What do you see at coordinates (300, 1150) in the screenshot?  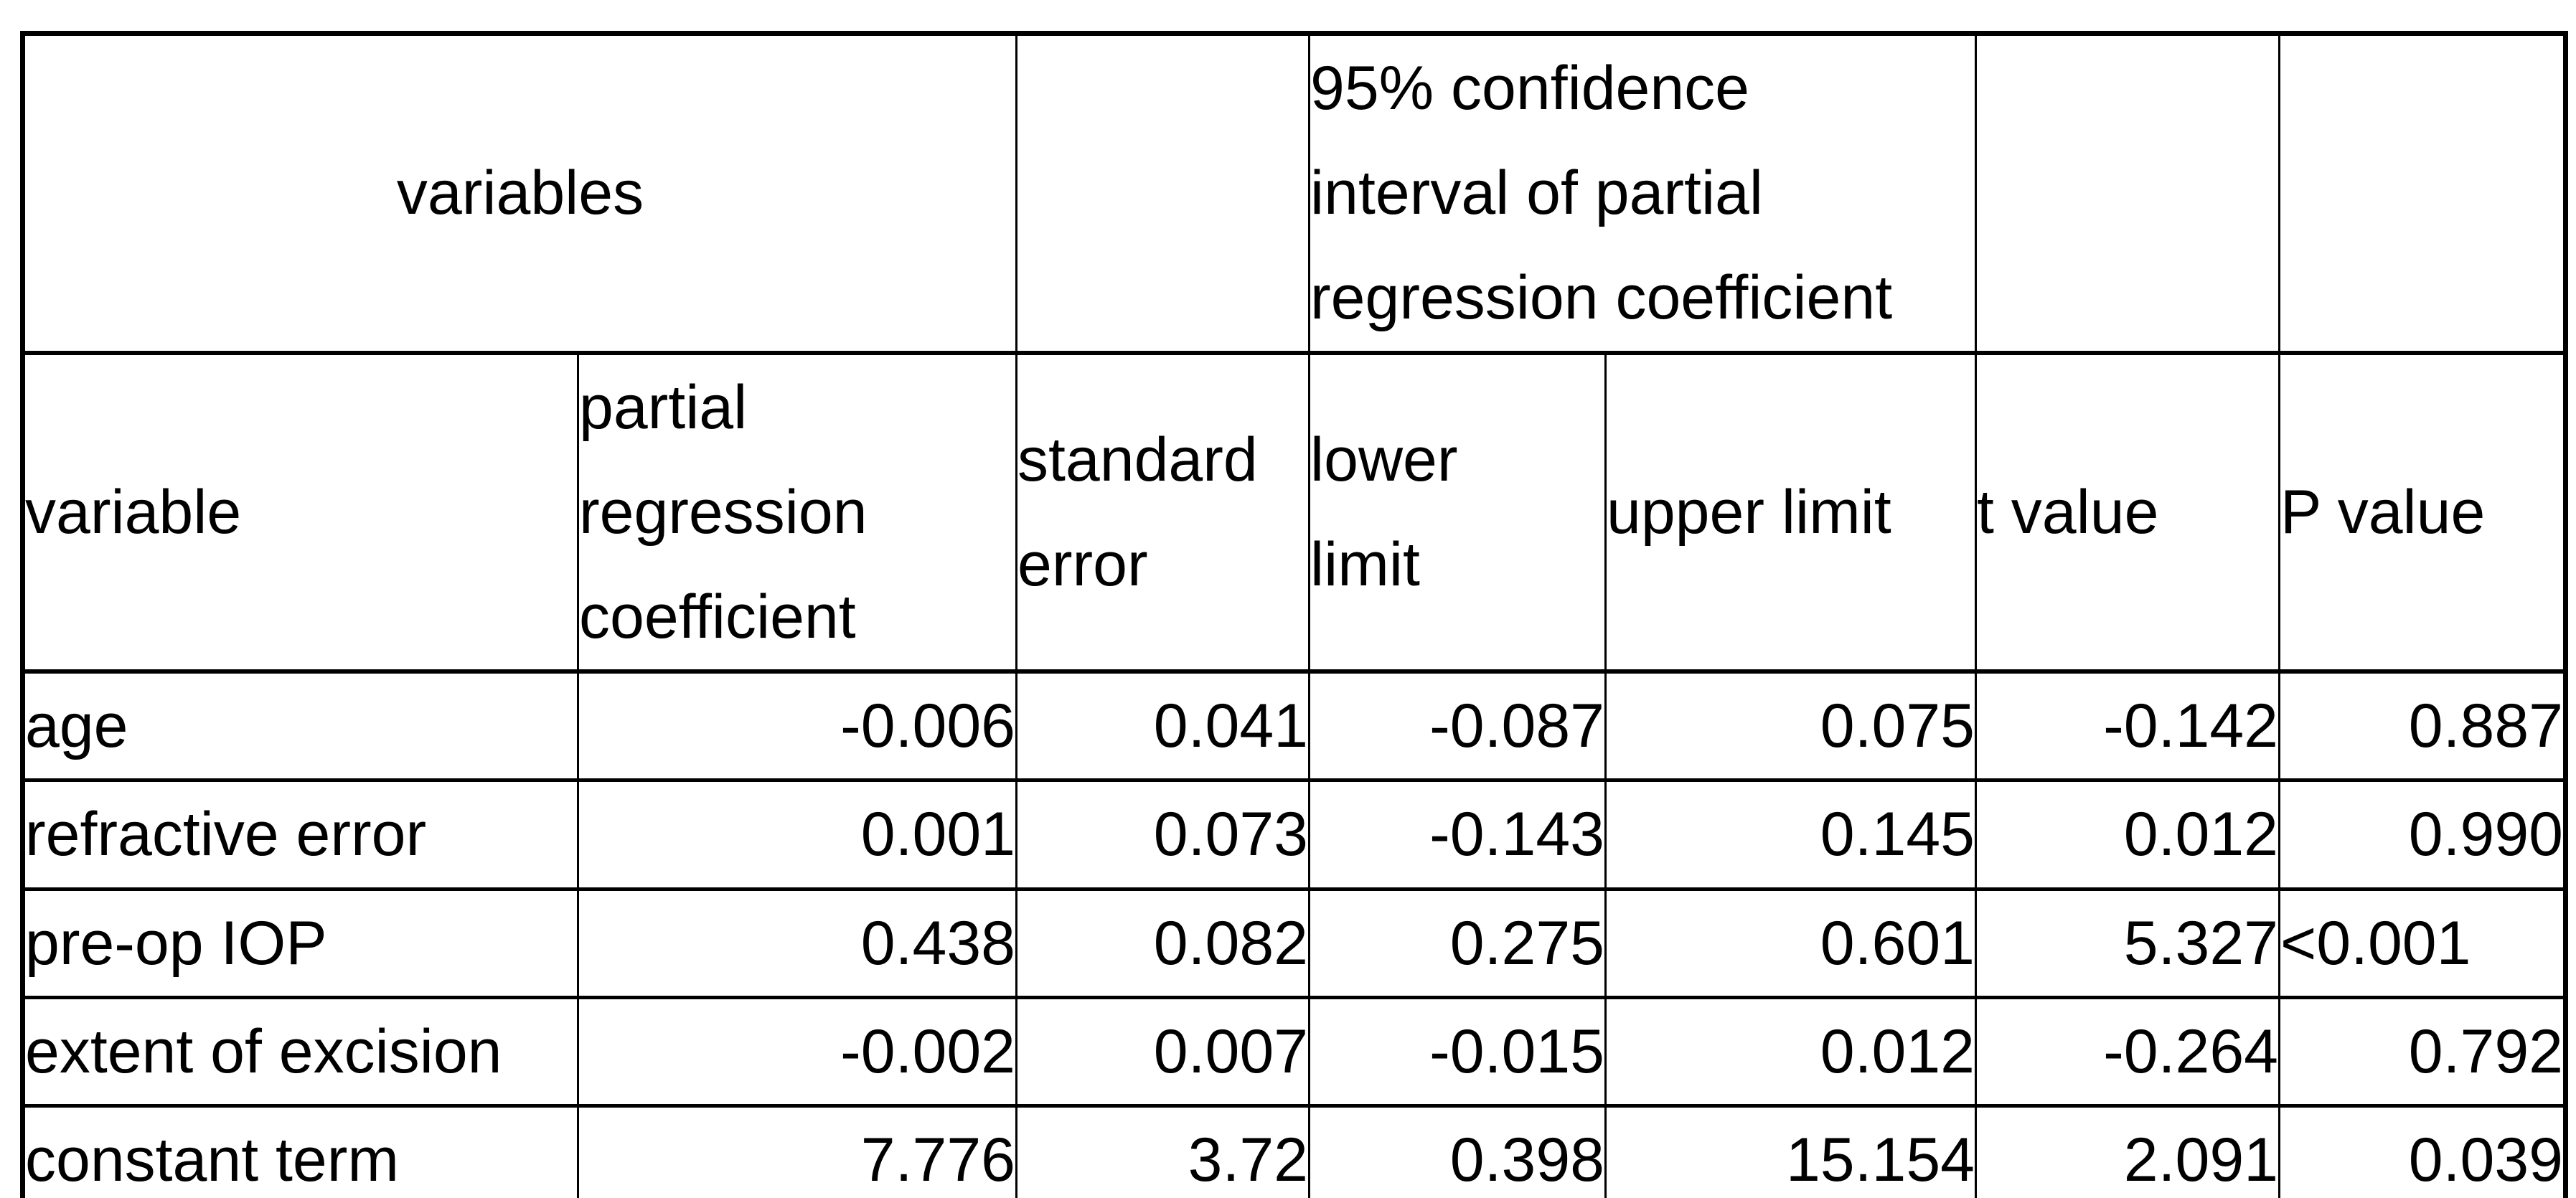 I see `row-constant-term-variable: constant term` at bounding box center [300, 1150].